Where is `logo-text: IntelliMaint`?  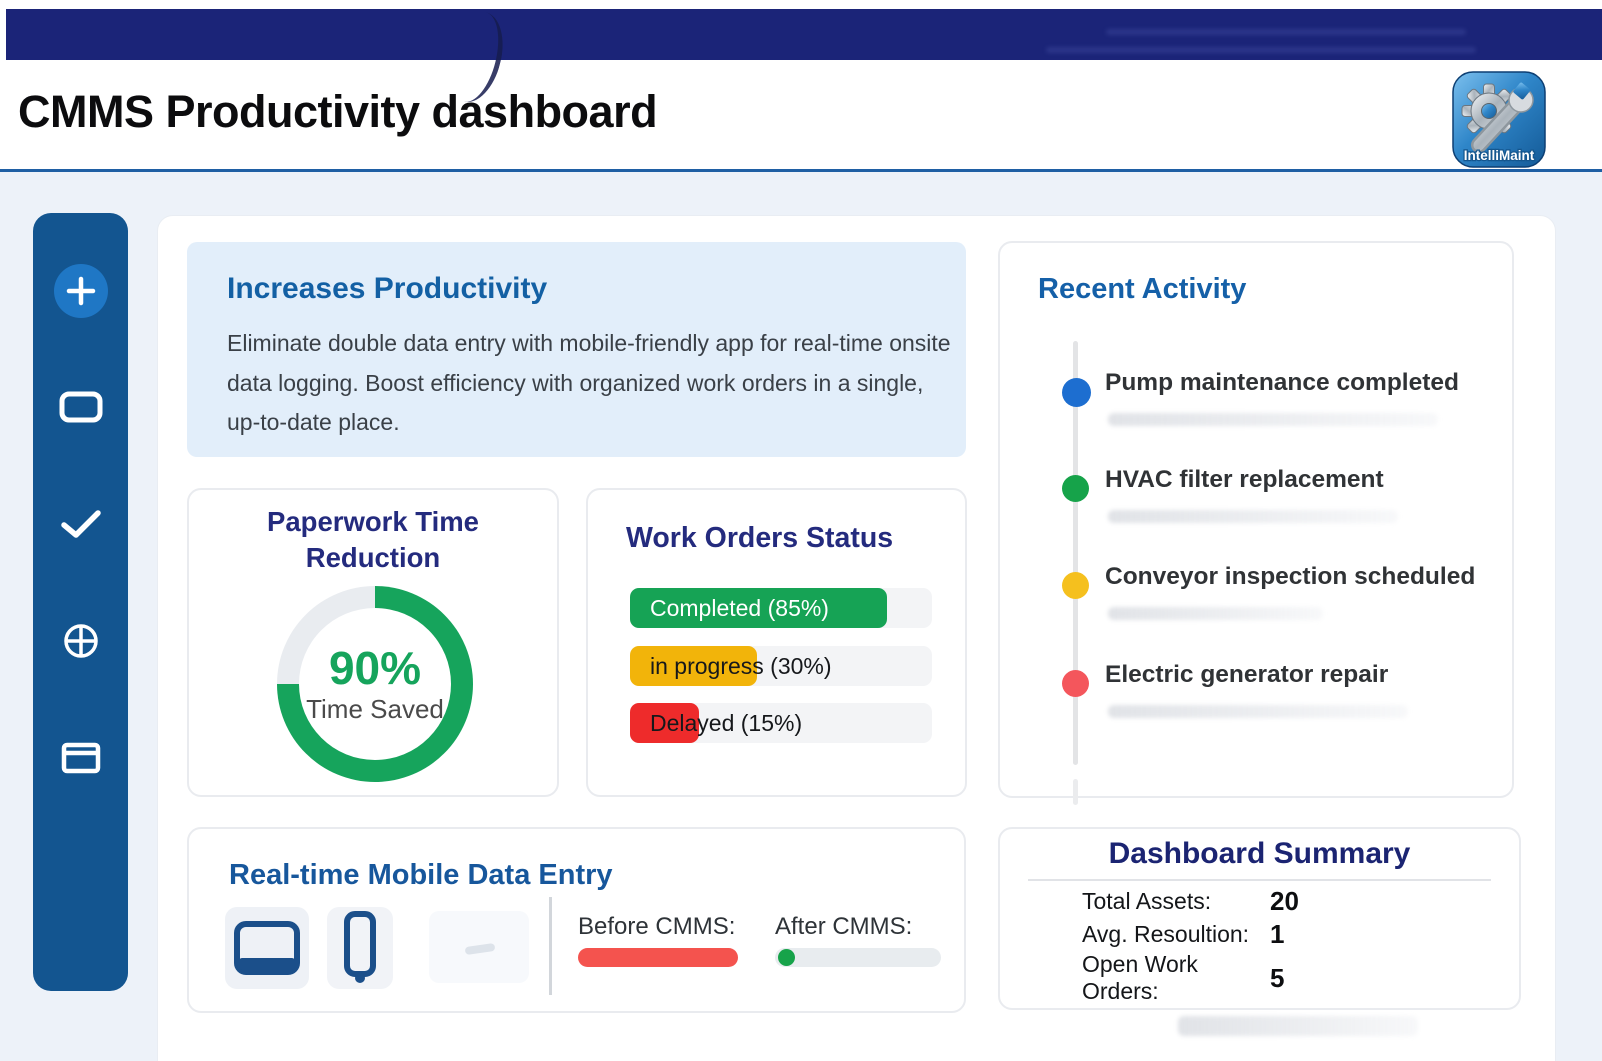
logo-text: IntelliMaint is located at coordinates (1499, 155).